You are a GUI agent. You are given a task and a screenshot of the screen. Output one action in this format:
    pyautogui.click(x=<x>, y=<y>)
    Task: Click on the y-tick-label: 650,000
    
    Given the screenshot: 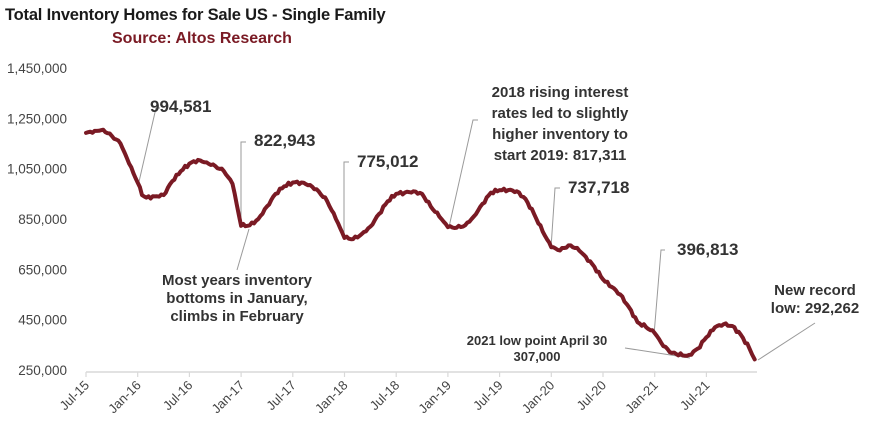 What is the action you would take?
    pyautogui.click(x=42, y=269)
    